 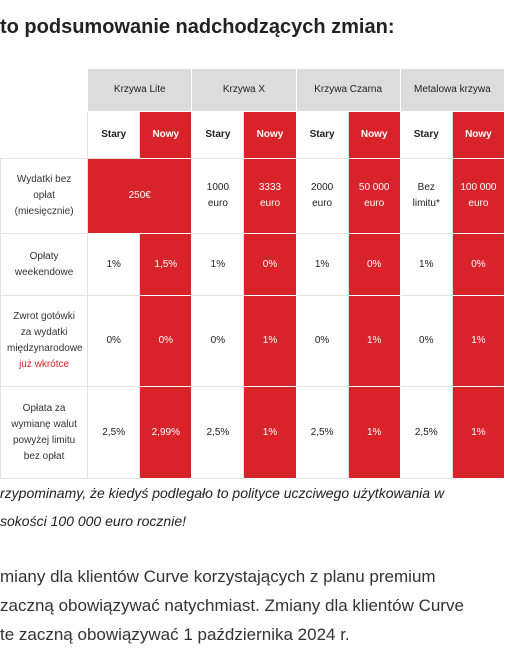 What do you see at coordinates (45, 332) in the screenshot?
I see `row-label-text: Zwrot gotówki za wydatki międzynarodowe` at bounding box center [45, 332].